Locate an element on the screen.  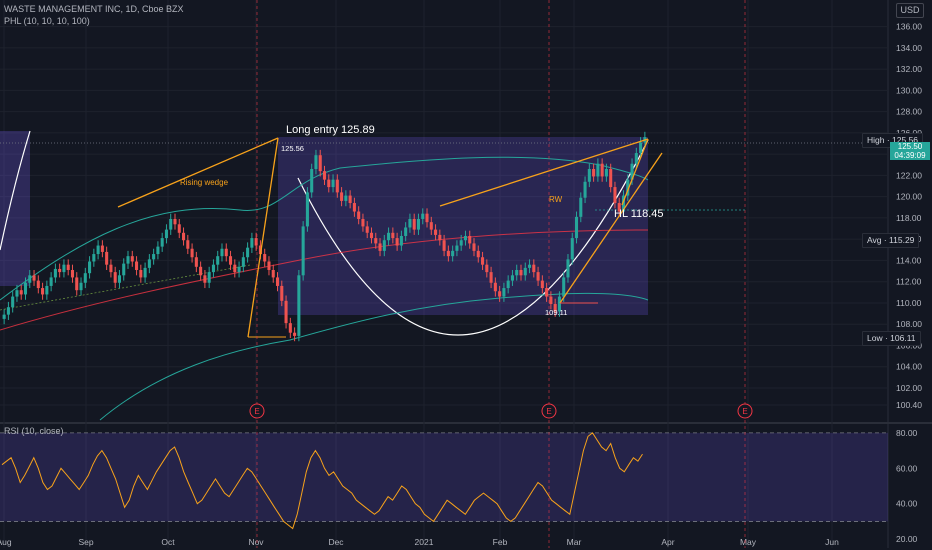
indicator-label: PHL (10, 10, 10, 100) is located at coordinates (47, 21).